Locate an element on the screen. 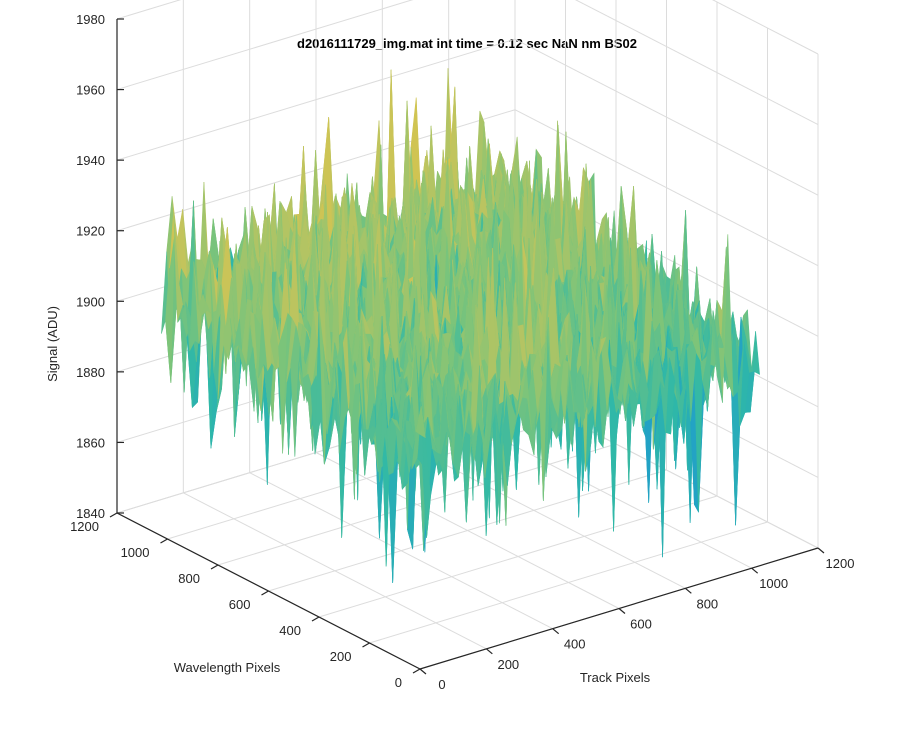 The height and width of the screenshot is (750, 900). z-tick-label: 1960 is located at coordinates (90, 90).